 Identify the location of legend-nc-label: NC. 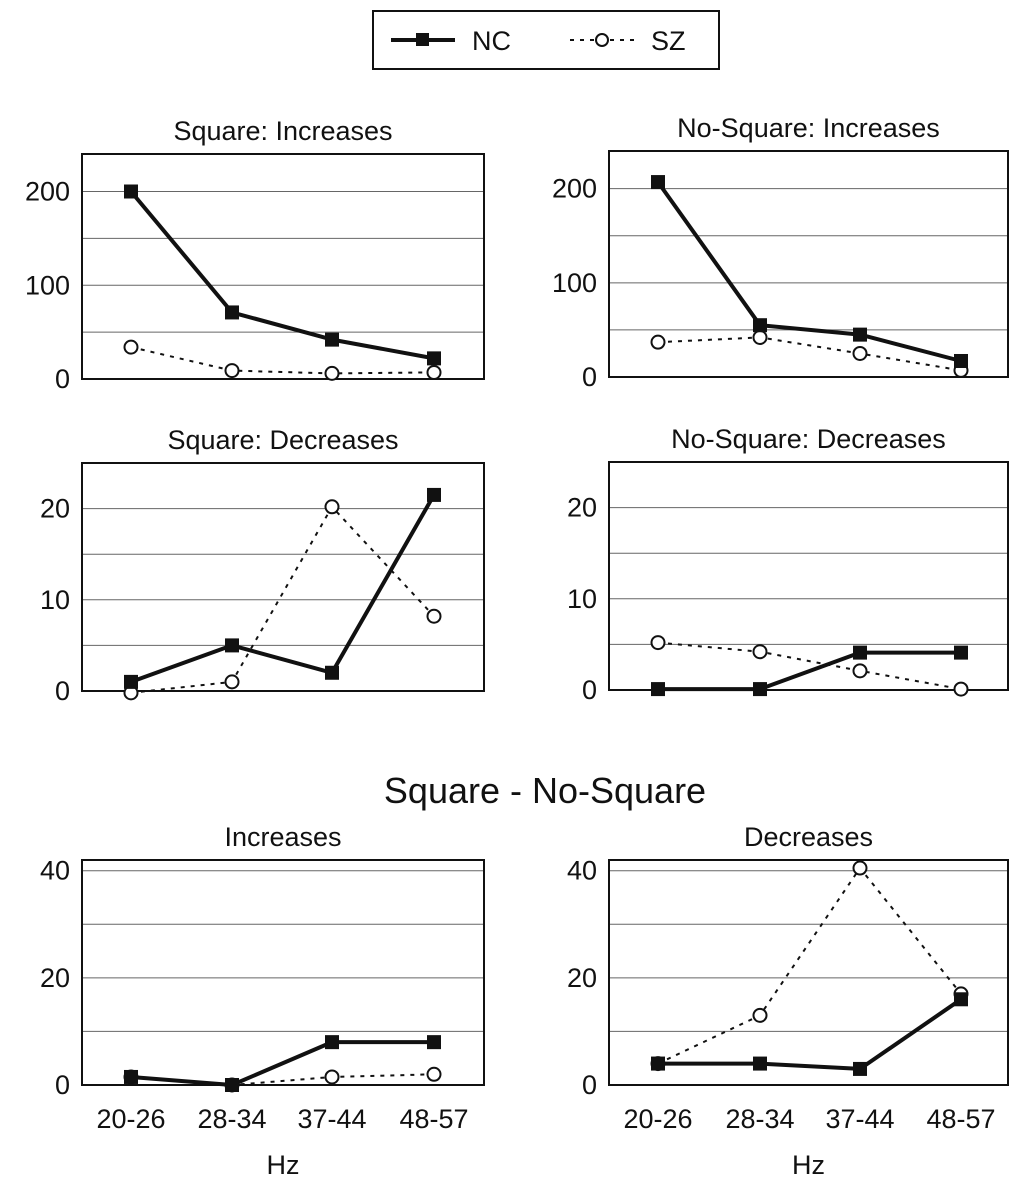
(491, 41).